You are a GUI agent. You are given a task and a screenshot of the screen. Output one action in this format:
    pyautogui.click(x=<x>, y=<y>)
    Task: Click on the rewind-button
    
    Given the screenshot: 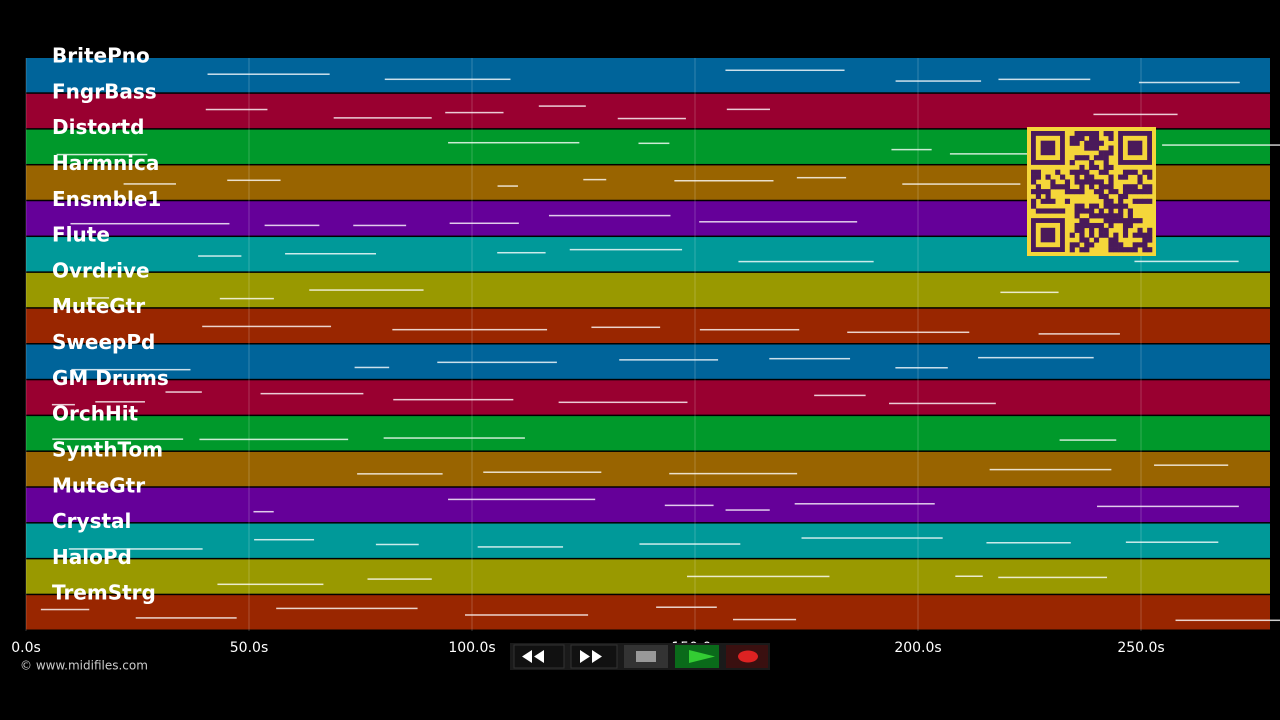 What is the action you would take?
    pyautogui.click(x=539, y=656)
    